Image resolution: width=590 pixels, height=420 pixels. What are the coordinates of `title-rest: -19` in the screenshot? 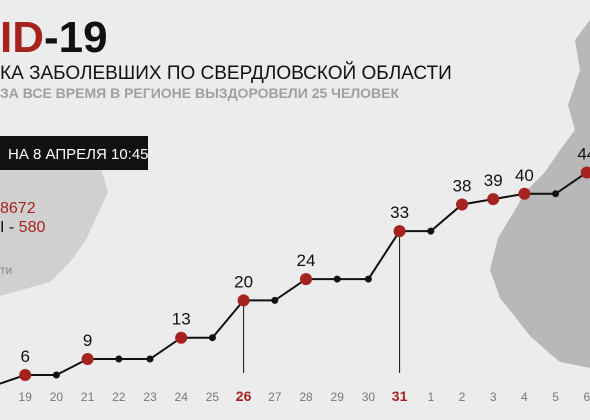 It's located at (76, 37).